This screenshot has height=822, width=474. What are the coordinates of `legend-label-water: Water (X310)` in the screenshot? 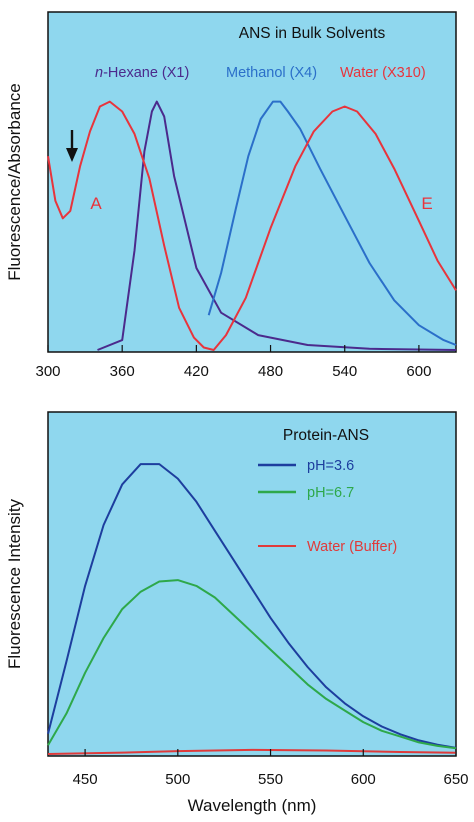 It's located at (383, 73).